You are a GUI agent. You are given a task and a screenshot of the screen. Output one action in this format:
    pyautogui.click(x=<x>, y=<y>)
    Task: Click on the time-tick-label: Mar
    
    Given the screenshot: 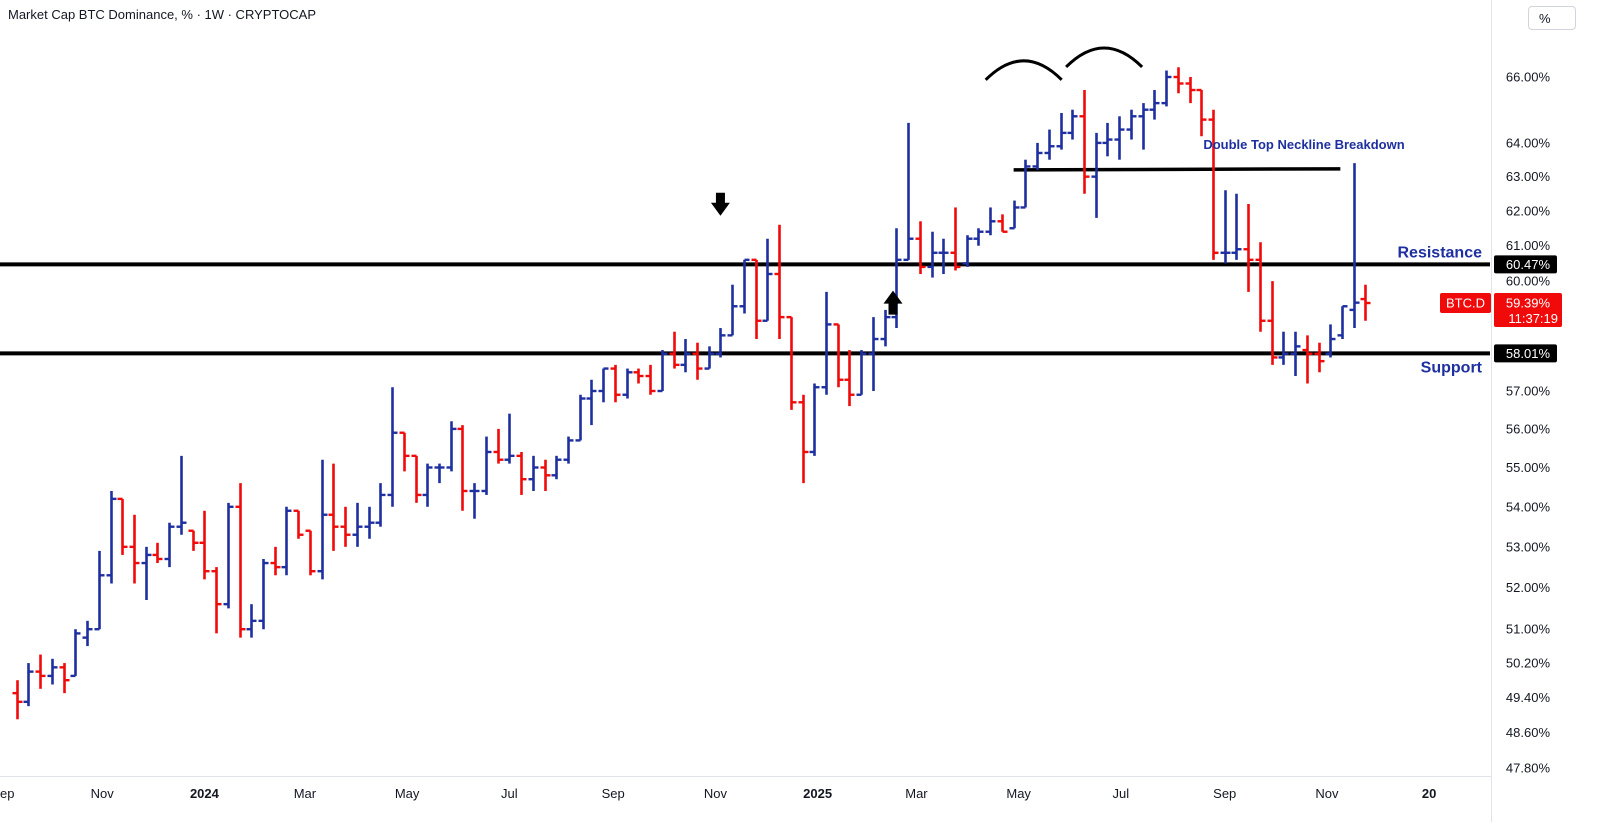 What is the action you would take?
    pyautogui.click(x=916, y=793)
    